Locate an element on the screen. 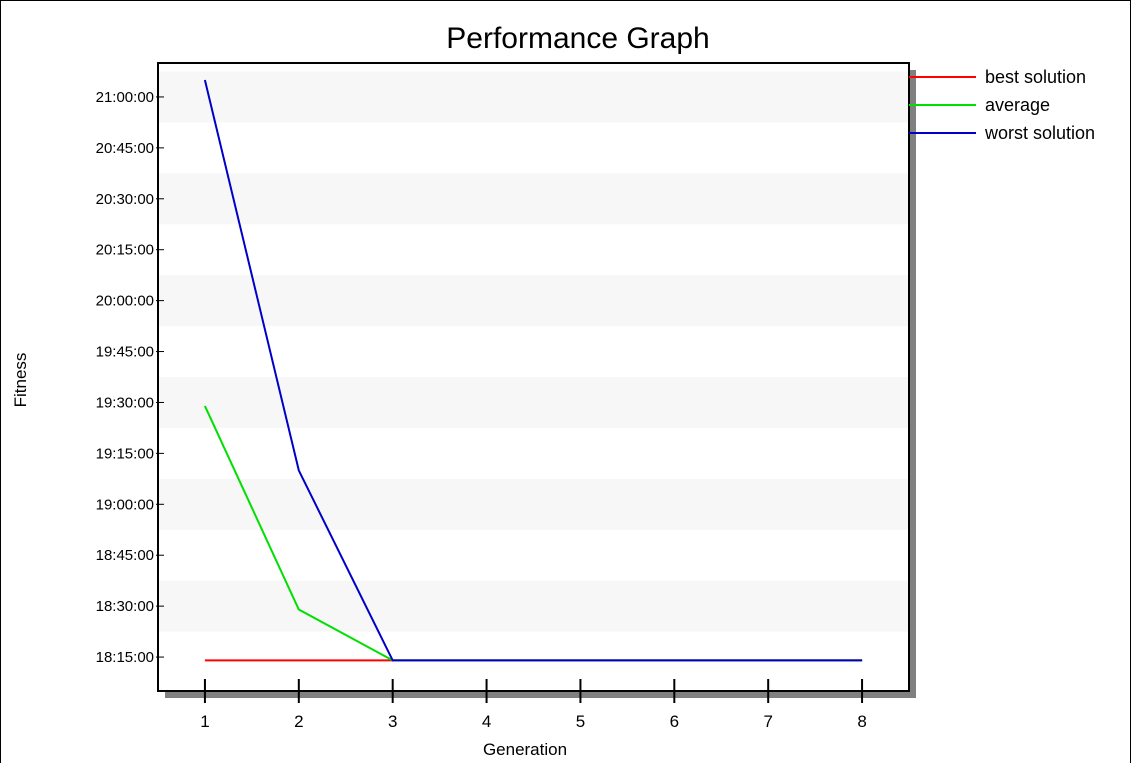 The height and width of the screenshot is (763, 1131). x-tick-label: 2 is located at coordinates (298, 721).